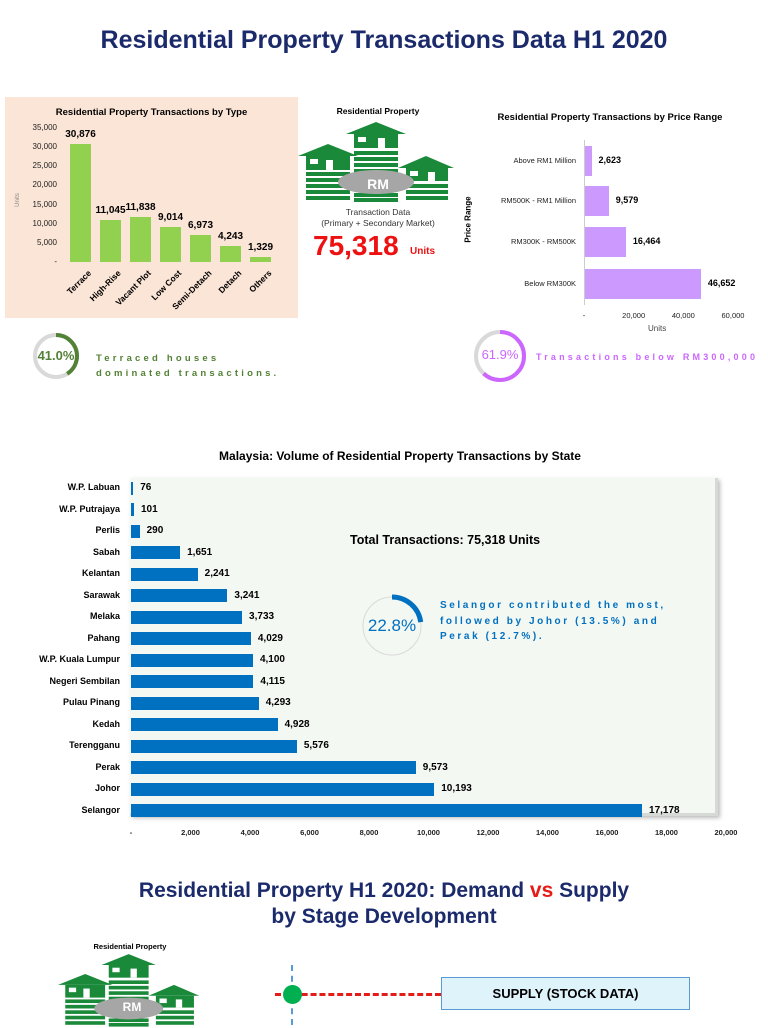  What do you see at coordinates (106, 723) in the screenshot?
I see `state-chart-category: Kedah` at bounding box center [106, 723].